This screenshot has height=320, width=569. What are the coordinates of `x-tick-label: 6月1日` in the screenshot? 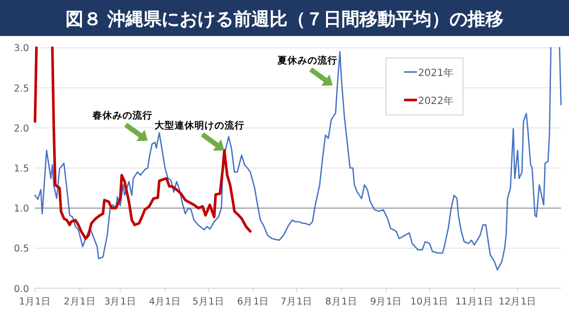 It's located at (253, 302).